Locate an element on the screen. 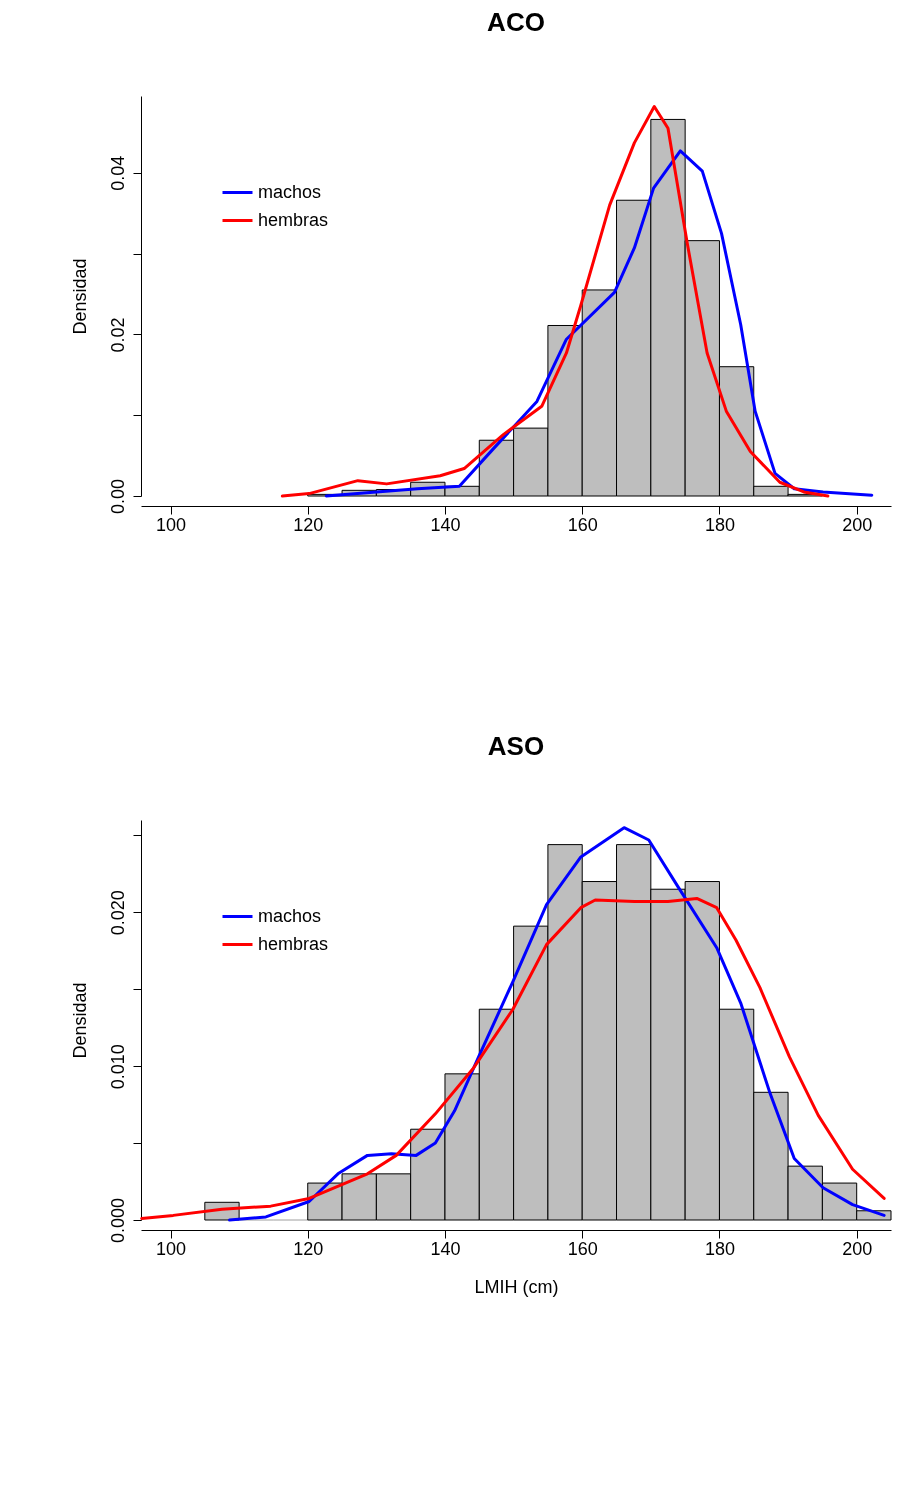  y-tick-label: 0.000 is located at coordinates (117, 1220).